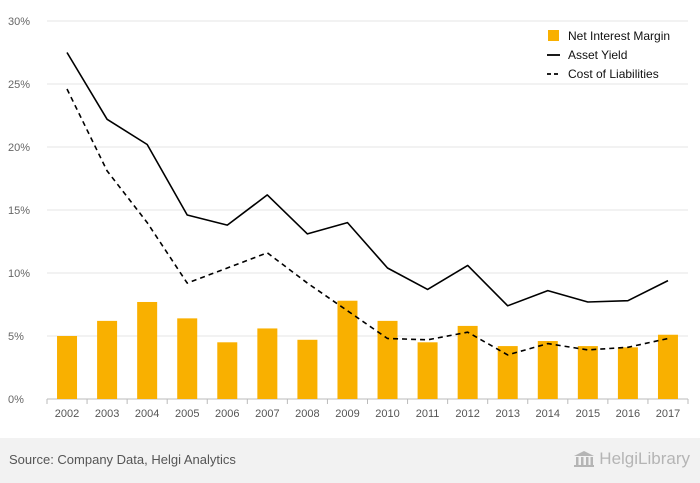 This screenshot has height=483, width=700. What do you see at coordinates (227, 414) in the screenshot?
I see `x-tick-label: 2006` at bounding box center [227, 414].